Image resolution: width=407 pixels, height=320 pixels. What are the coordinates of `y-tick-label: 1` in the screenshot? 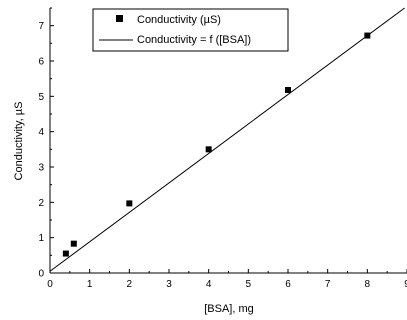 It's located at (41, 238).